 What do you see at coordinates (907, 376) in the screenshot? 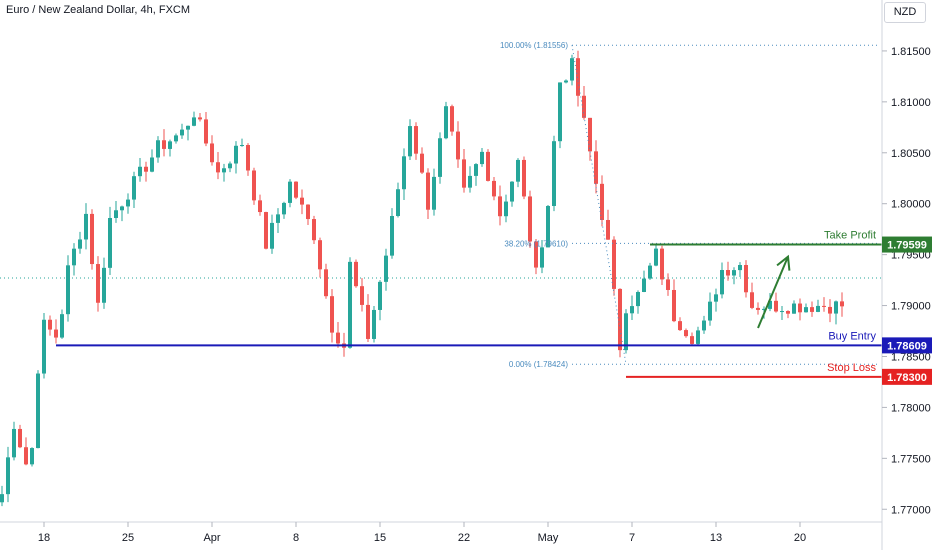
I see `stop-loss-badge` at bounding box center [907, 376].